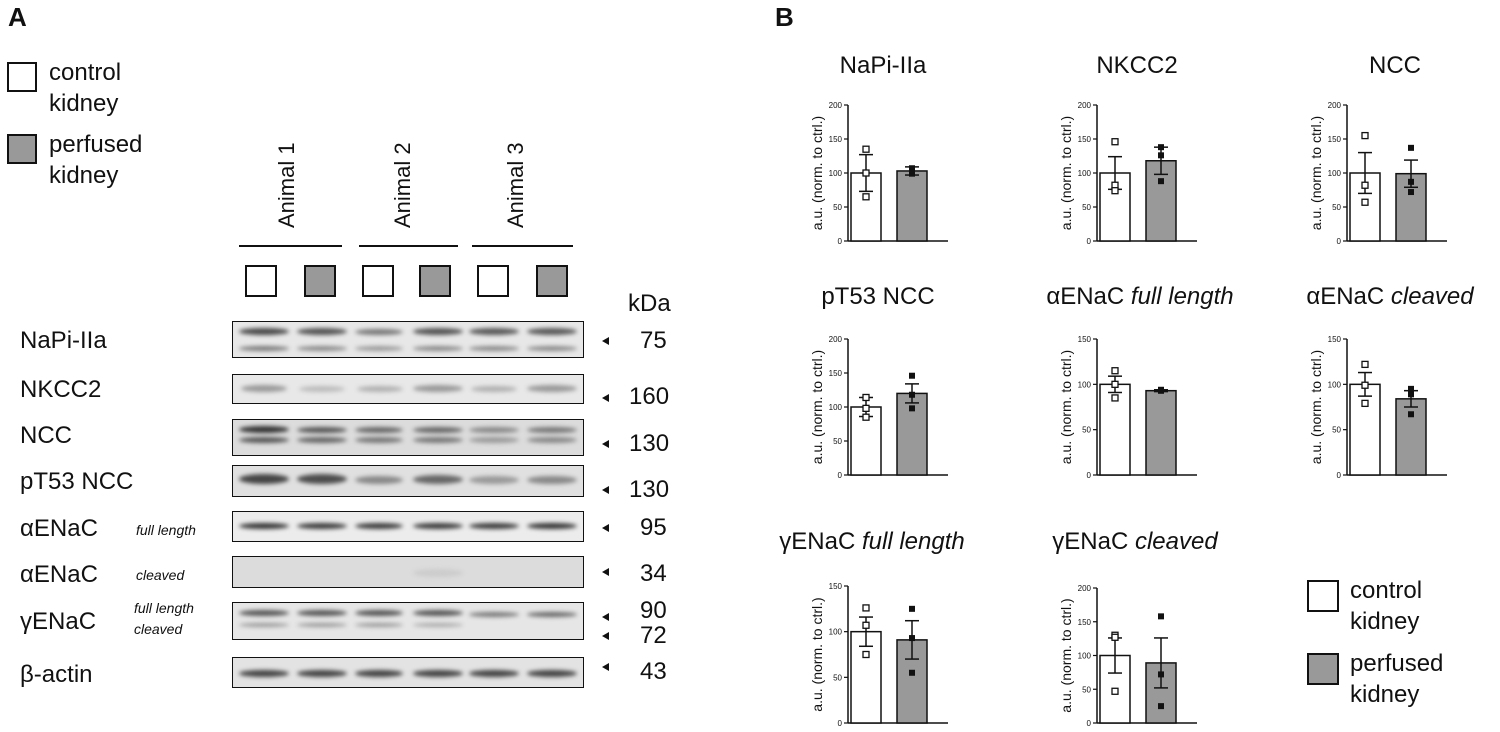 The image size is (1500, 732). Describe the element at coordinates (22, 77) in the screenshot. I see `legend-control-swatch` at that location.